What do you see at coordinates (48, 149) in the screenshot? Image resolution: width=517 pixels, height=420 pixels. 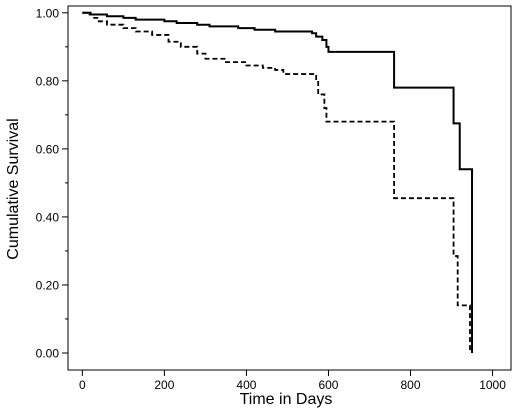 I see `y-tick-label: 0.60` at bounding box center [48, 149].